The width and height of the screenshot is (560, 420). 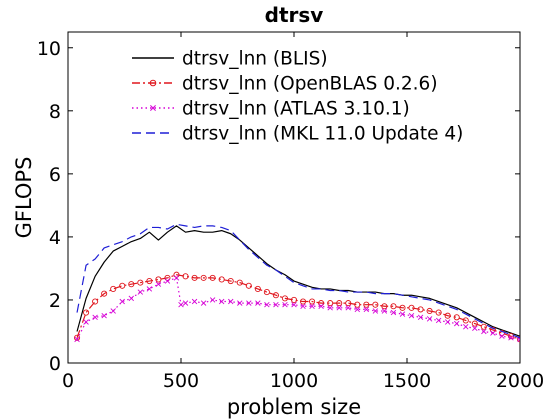 I want to click on y-tick-label: 4, so click(x=55, y=238).